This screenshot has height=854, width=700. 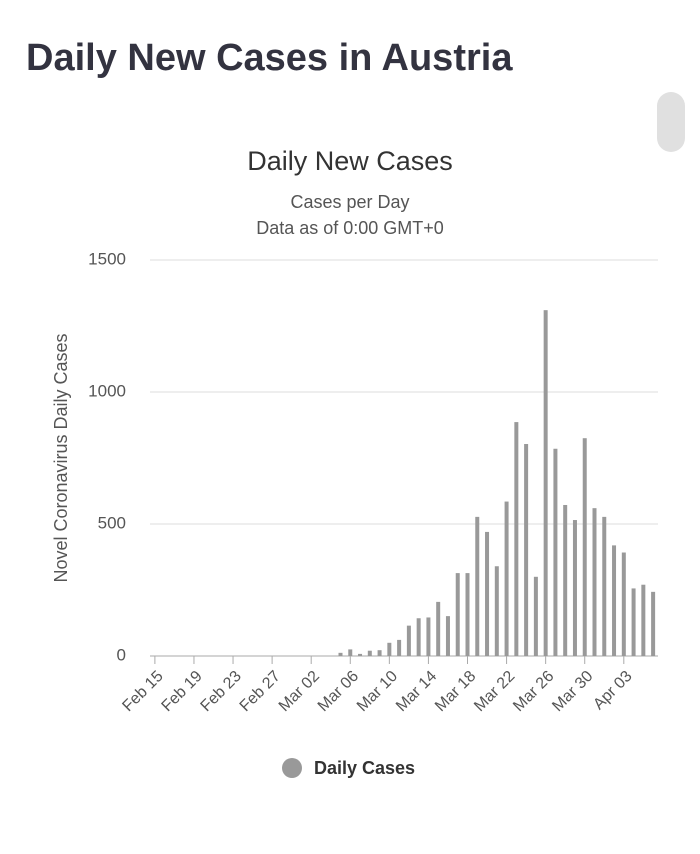 What do you see at coordinates (338, 691) in the screenshot?
I see `x-tick-label: Mar 06` at bounding box center [338, 691].